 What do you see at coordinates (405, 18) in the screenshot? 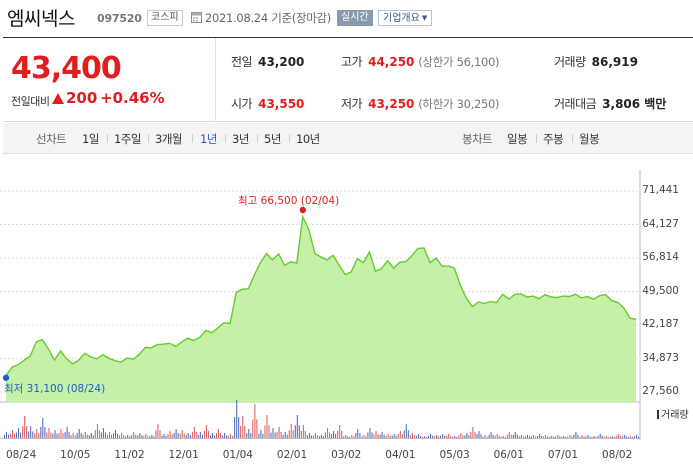
I see `company-info-dropdown: 기업개요 ▼` at bounding box center [405, 18].